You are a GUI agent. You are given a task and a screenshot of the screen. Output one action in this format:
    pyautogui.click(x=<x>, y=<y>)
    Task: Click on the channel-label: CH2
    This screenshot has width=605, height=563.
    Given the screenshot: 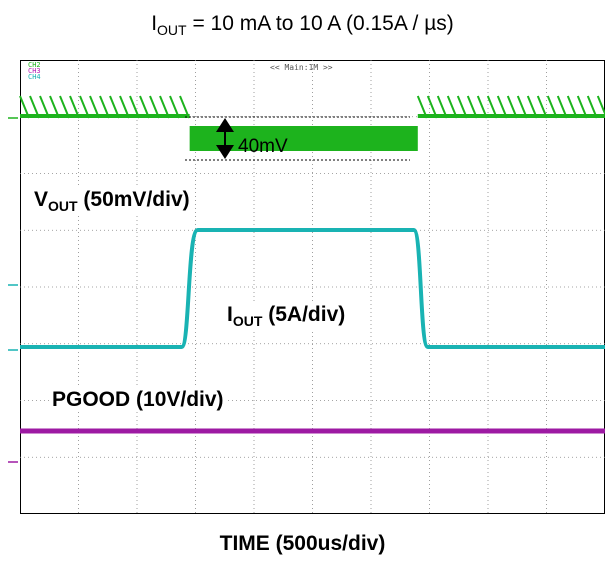 What is the action you would take?
    pyautogui.click(x=34, y=65)
    